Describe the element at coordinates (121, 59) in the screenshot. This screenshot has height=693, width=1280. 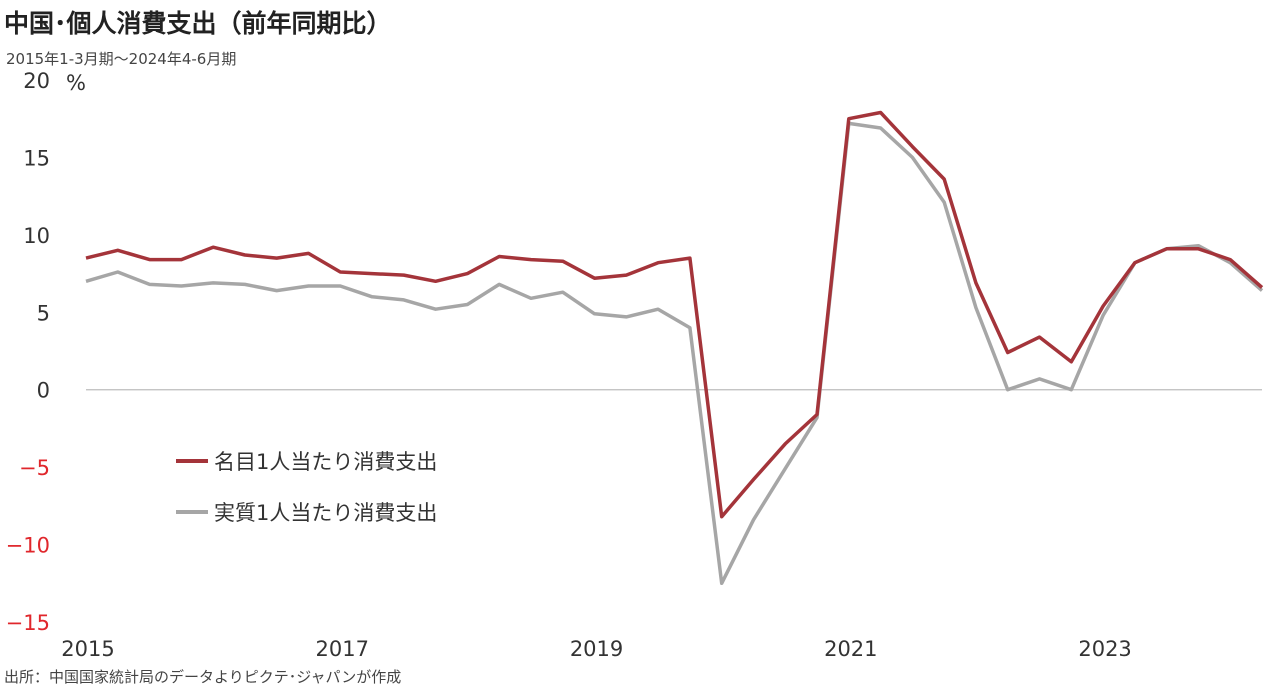
I see `chart-subtitle: 2015年1-3月期～2024年4-6月期` at that location.